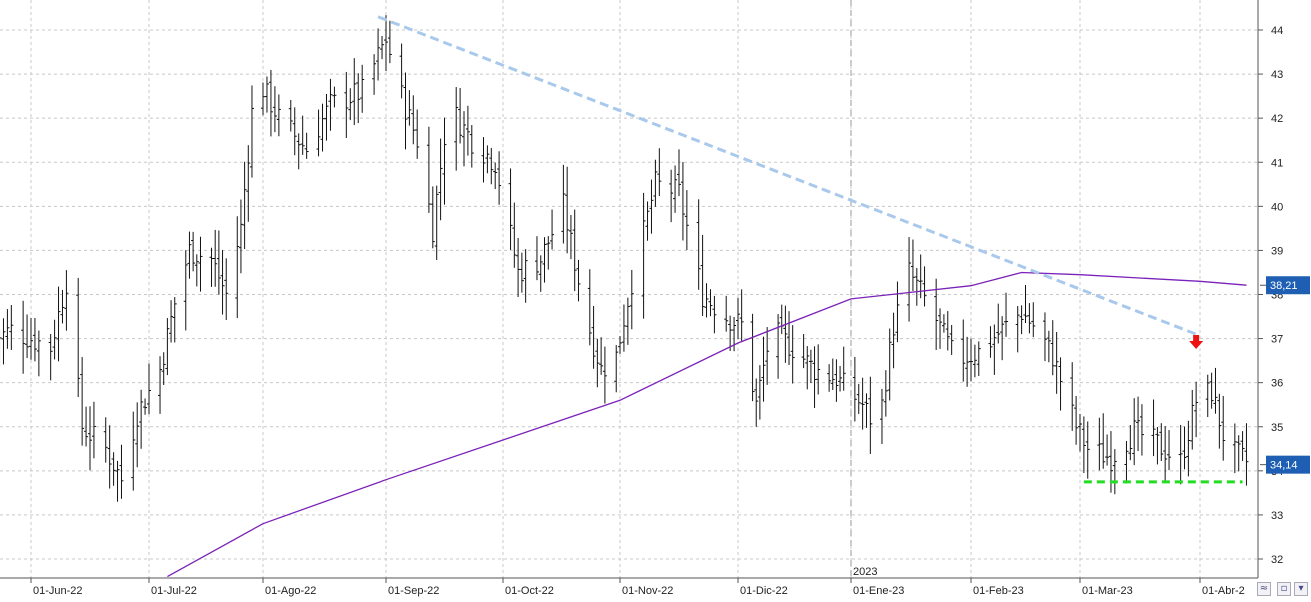 This screenshot has height=602, width=1311. I want to click on last-price-label-text: 34,14, so click(1284, 466).